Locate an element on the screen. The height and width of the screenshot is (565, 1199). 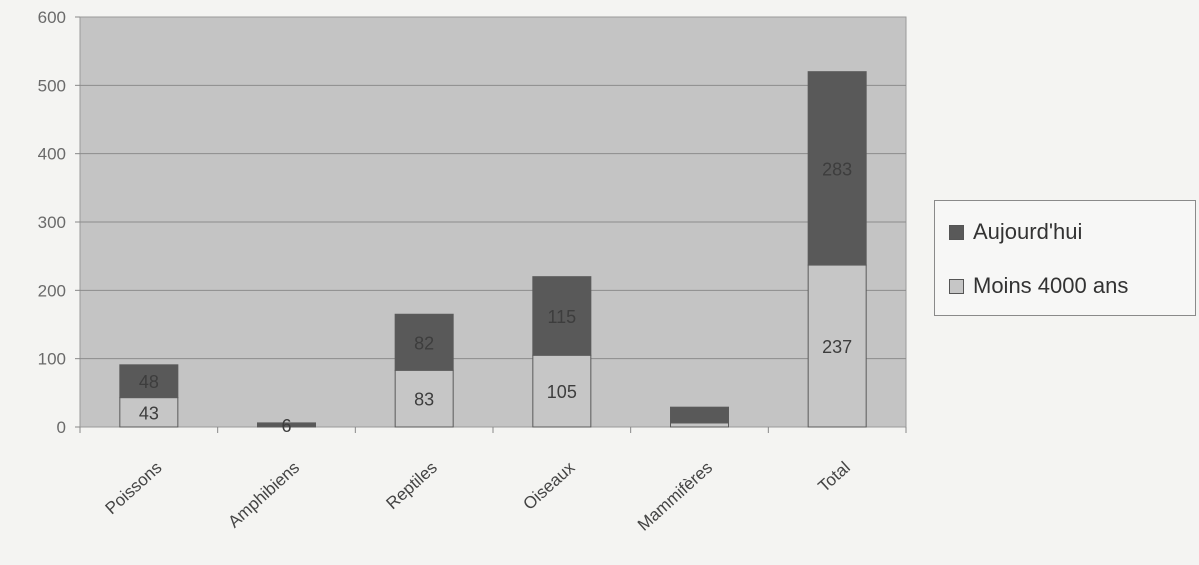
legend-label-aujourdhui: Aujourd'hui is located at coordinates (1028, 231).